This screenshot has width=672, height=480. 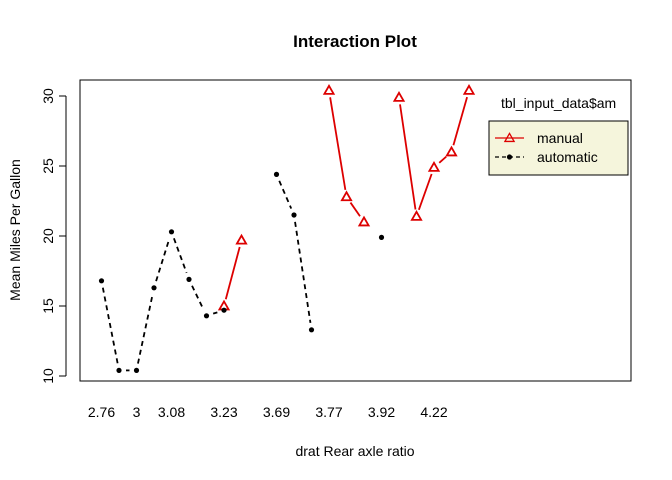 What do you see at coordinates (558, 103) in the screenshot?
I see `legend-title: tbl_input_data$am` at bounding box center [558, 103].